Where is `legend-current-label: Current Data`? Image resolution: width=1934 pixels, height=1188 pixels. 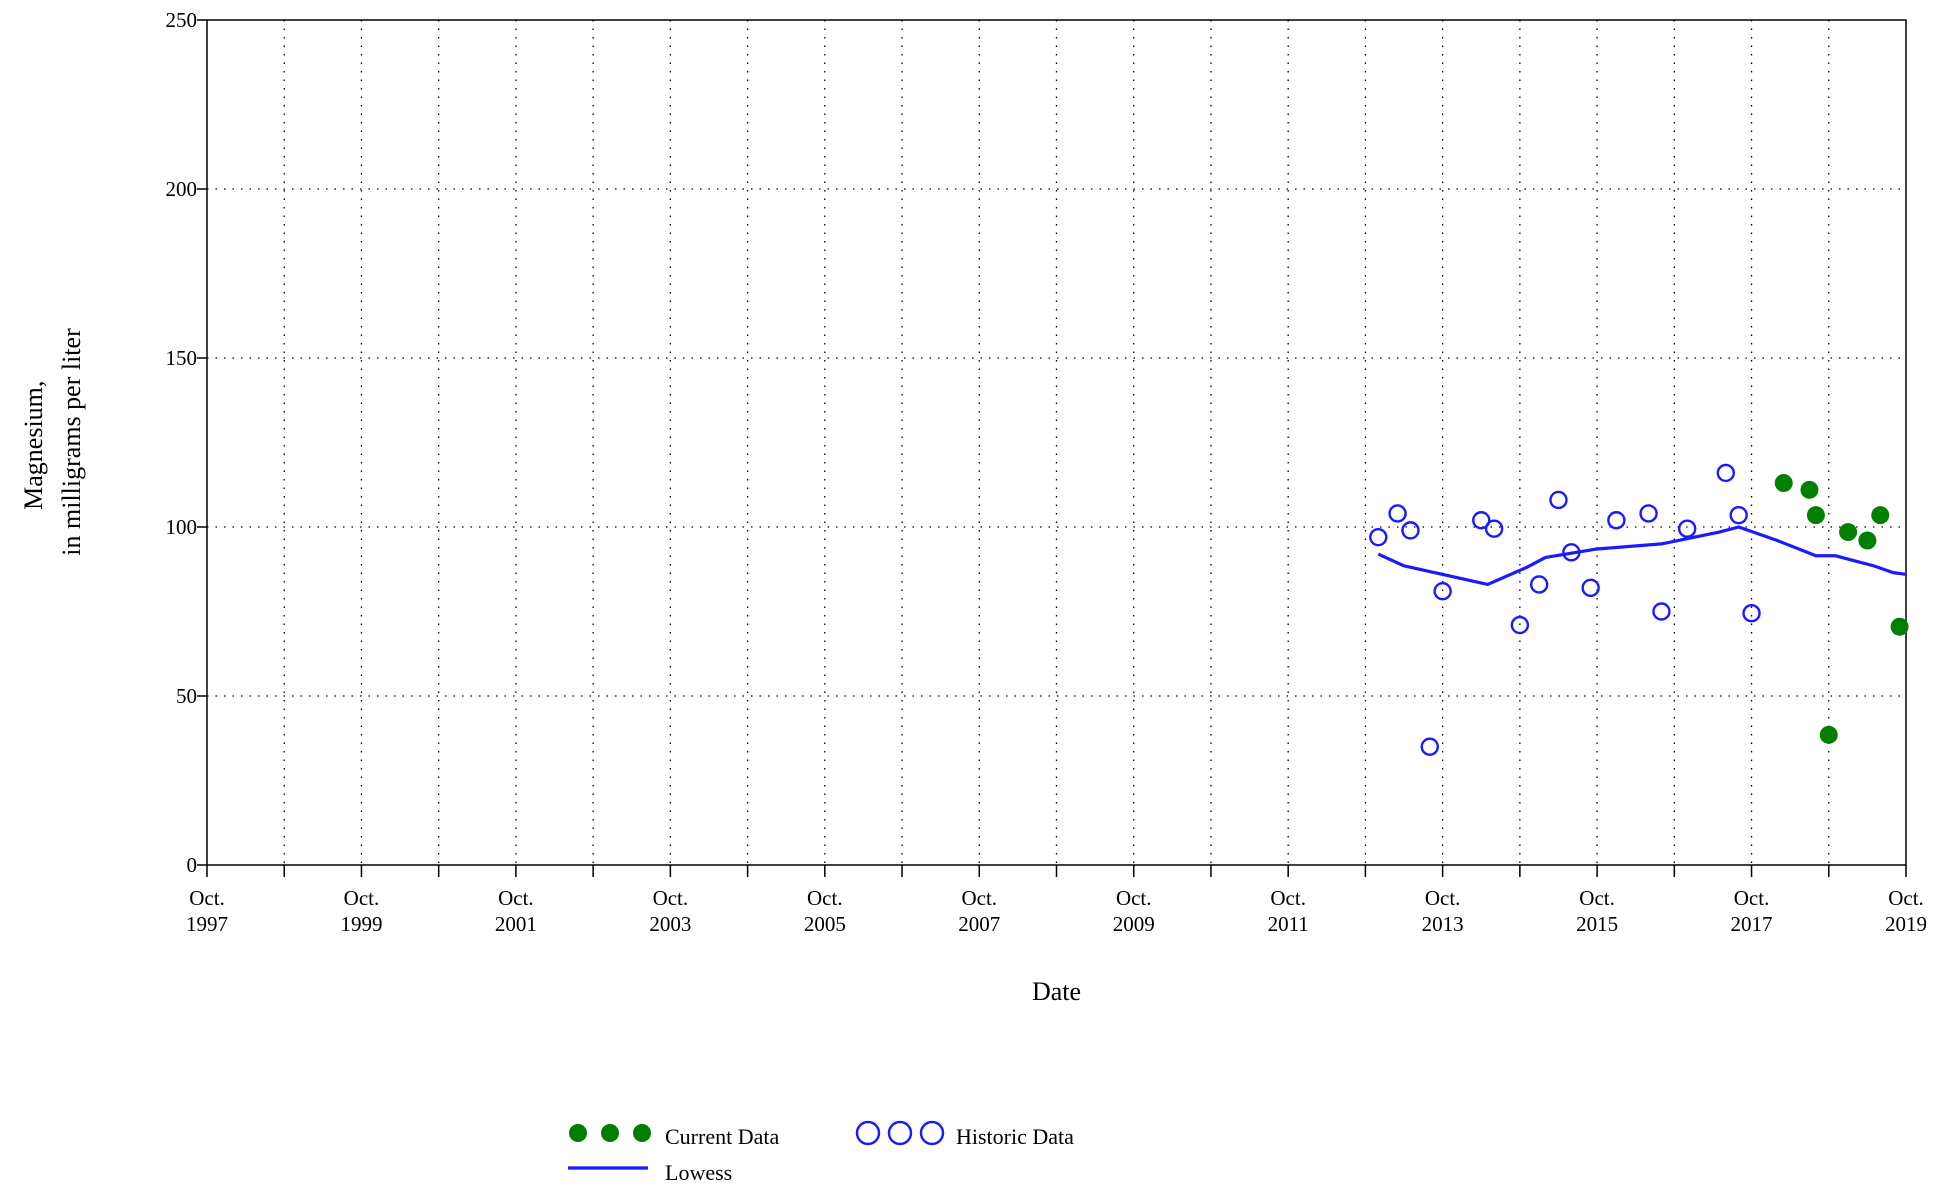
legend-current-label: Current Data is located at coordinates (722, 1136).